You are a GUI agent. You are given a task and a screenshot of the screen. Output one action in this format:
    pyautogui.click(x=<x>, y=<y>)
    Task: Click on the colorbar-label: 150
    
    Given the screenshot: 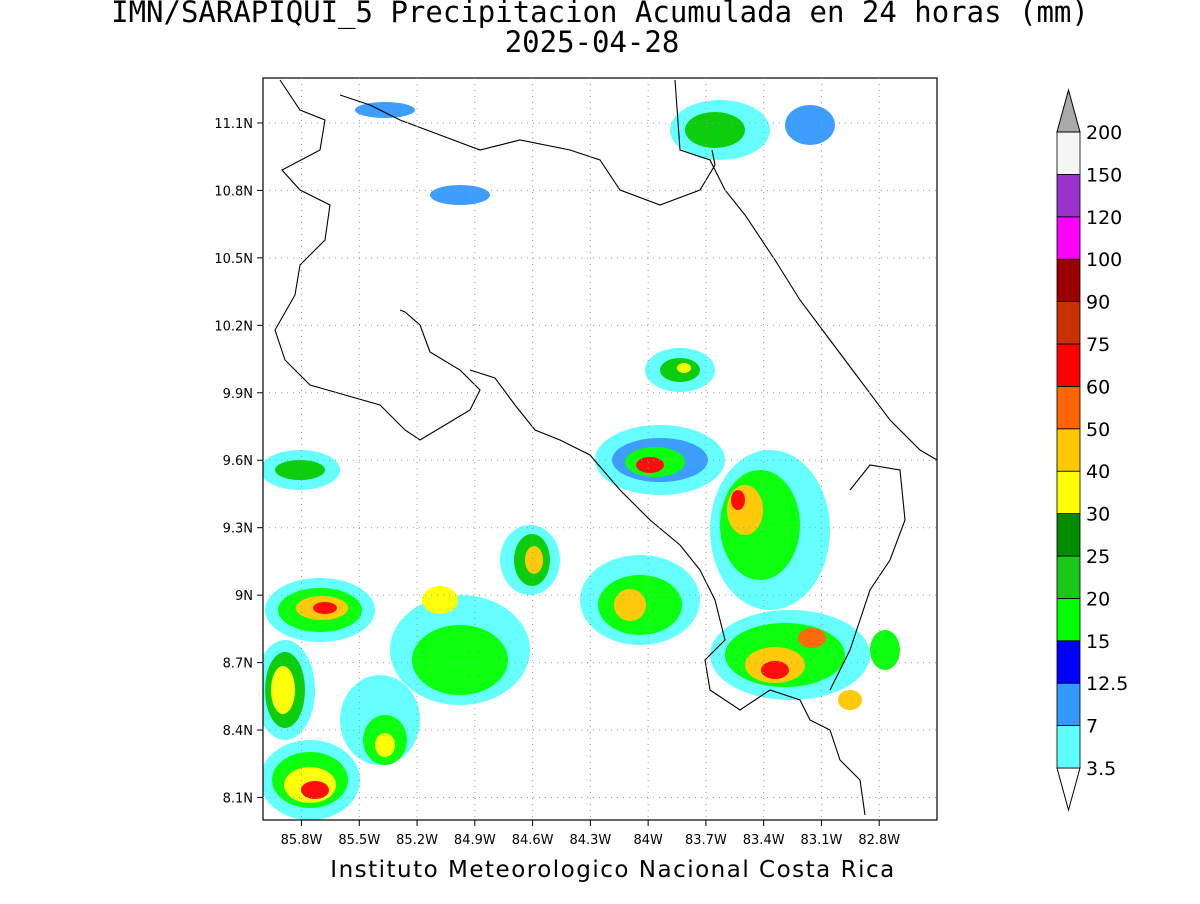 What is the action you would take?
    pyautogui.click(x=1104, y=175)
    